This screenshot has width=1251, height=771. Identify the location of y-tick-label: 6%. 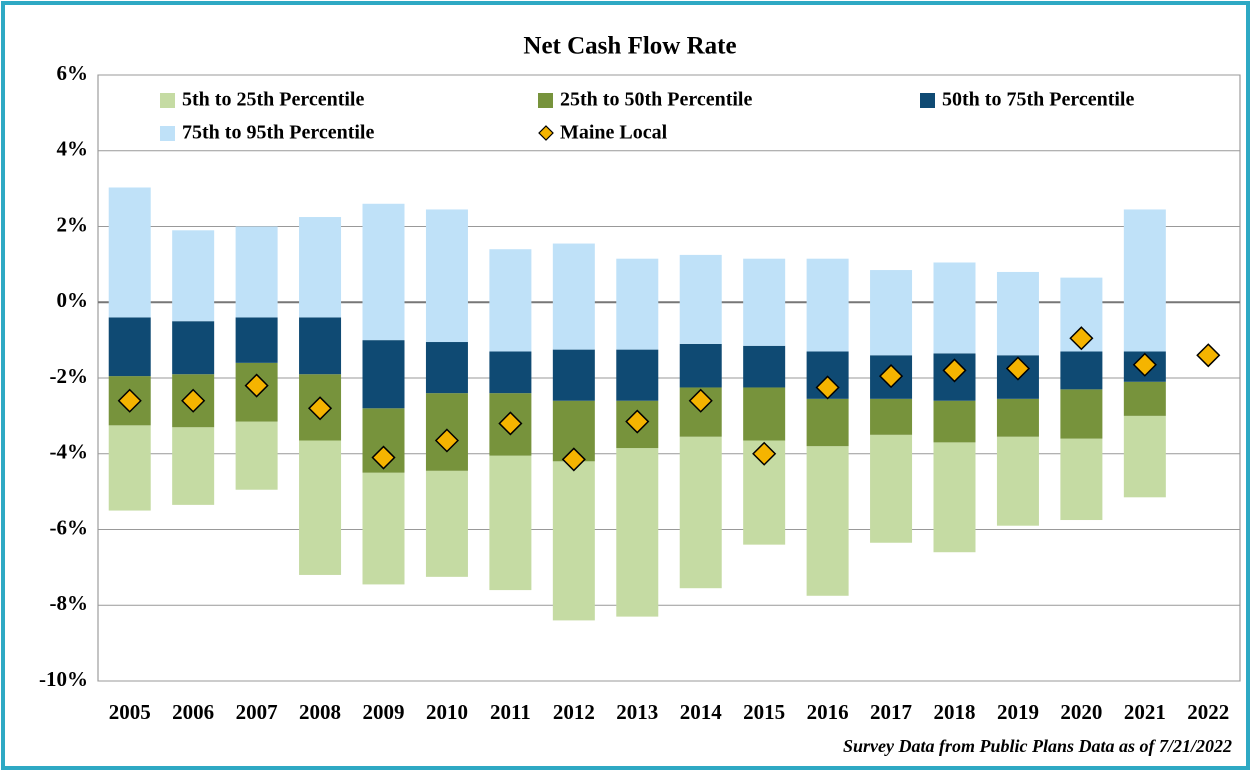
(73, 73).